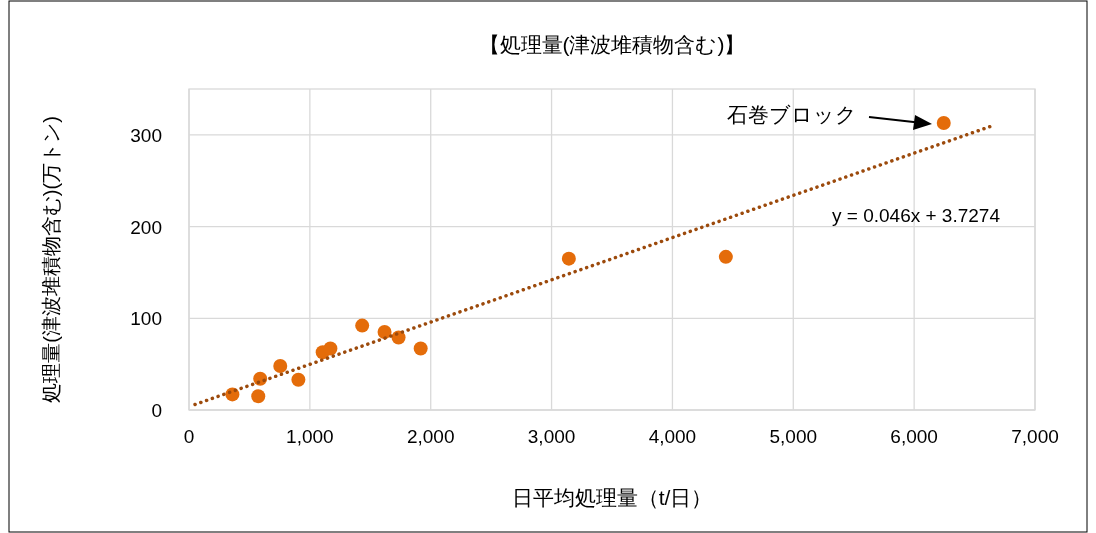 The width and height of the screenshot is (1096, 533). Describe the element at coordinates (792, 114) in the screenshot. I see `annotation: 石巻ブロック` at that location.